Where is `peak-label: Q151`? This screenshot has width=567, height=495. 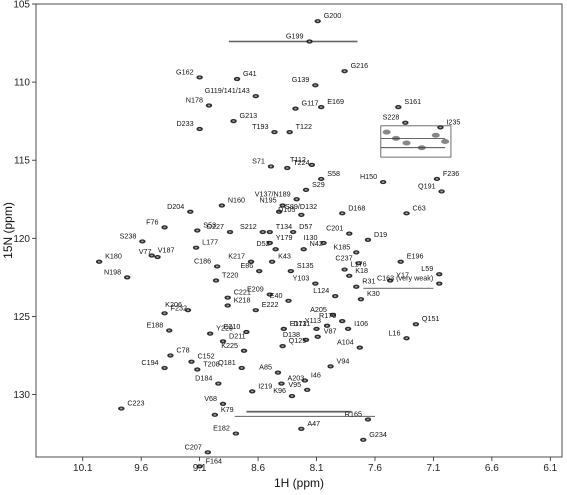 peak-label: Q151 is located at coordinates (431, 318).